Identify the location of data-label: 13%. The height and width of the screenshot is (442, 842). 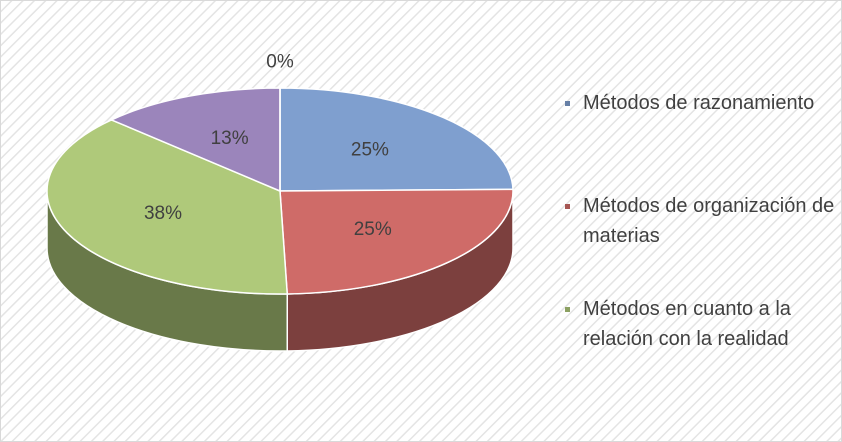
(230, 138).